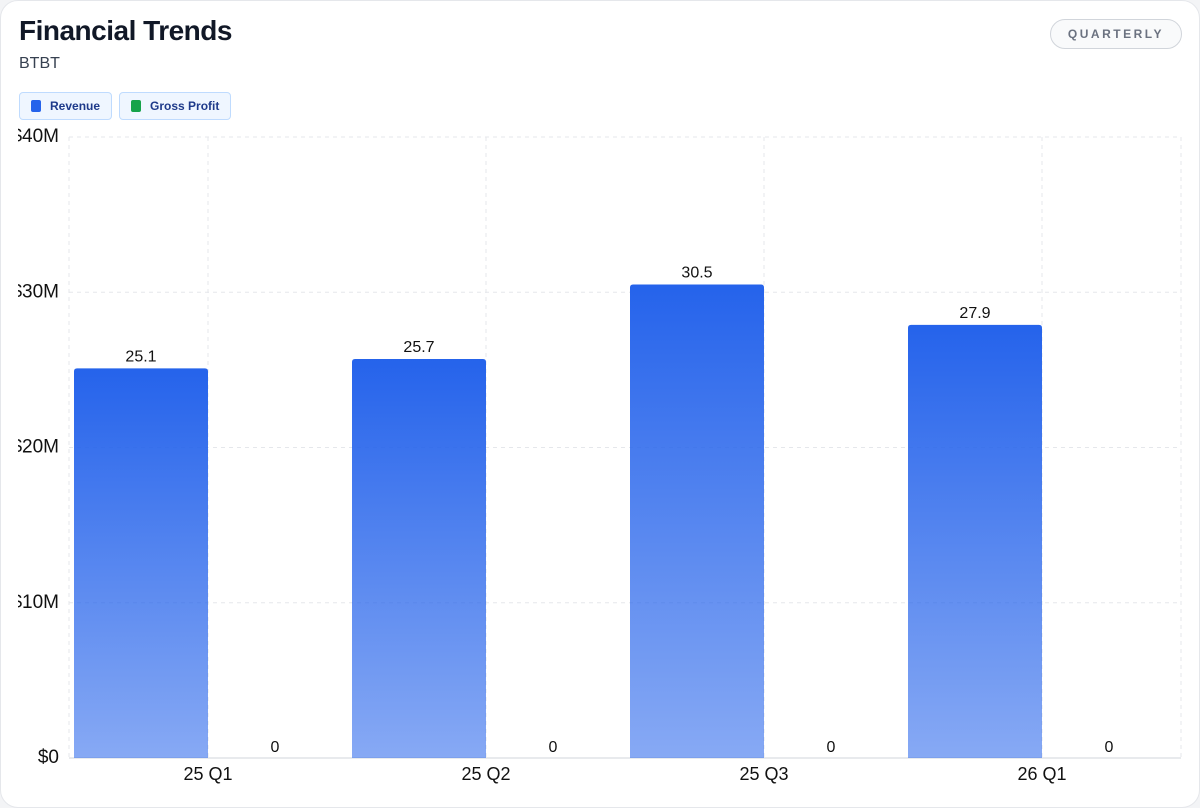 The width and height of the screenshot is (1200, 808). I want to click on y-tick-label: $10M, so click(35, 602).